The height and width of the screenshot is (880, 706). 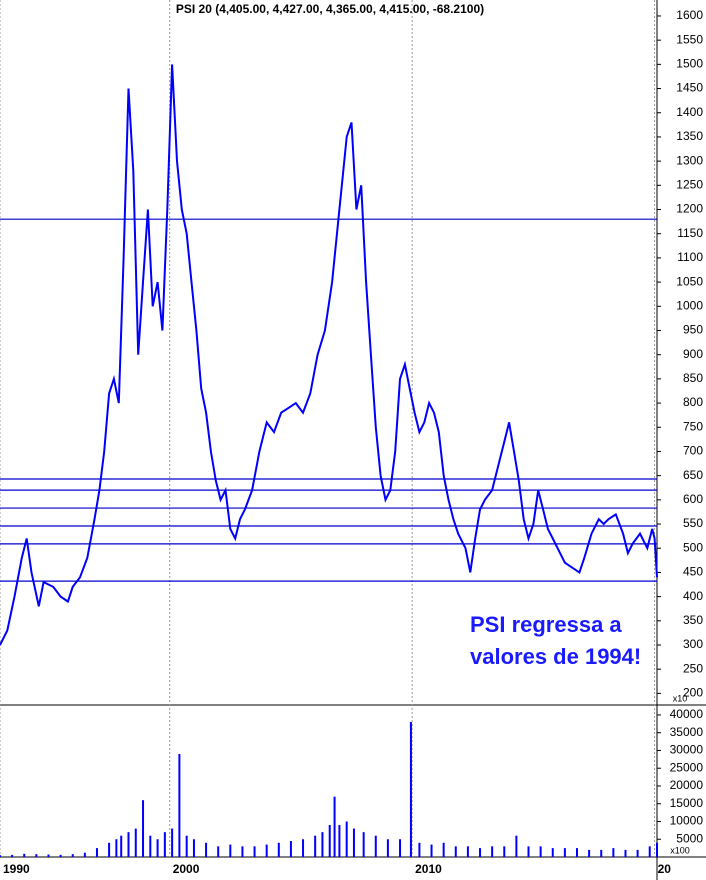 What do you see at coordinates (689, 88) in the screenshot?
I see `y-tick-label: 1450` at bounding box center [689, 88].